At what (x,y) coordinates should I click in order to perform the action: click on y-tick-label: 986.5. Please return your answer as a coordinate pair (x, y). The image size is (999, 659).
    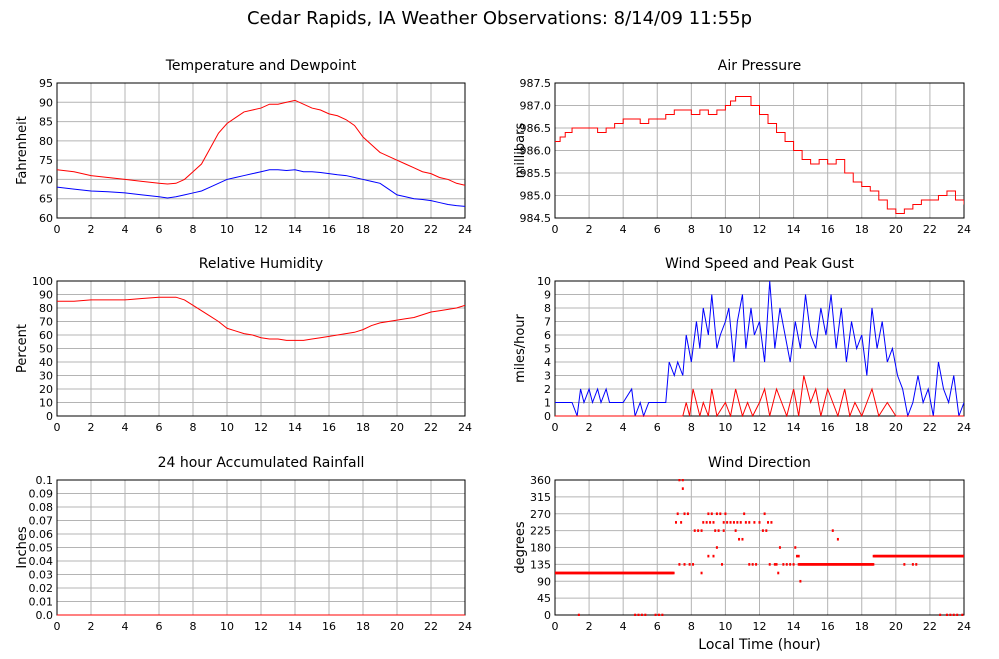
    Looking at the image, I should click on (536, 128).